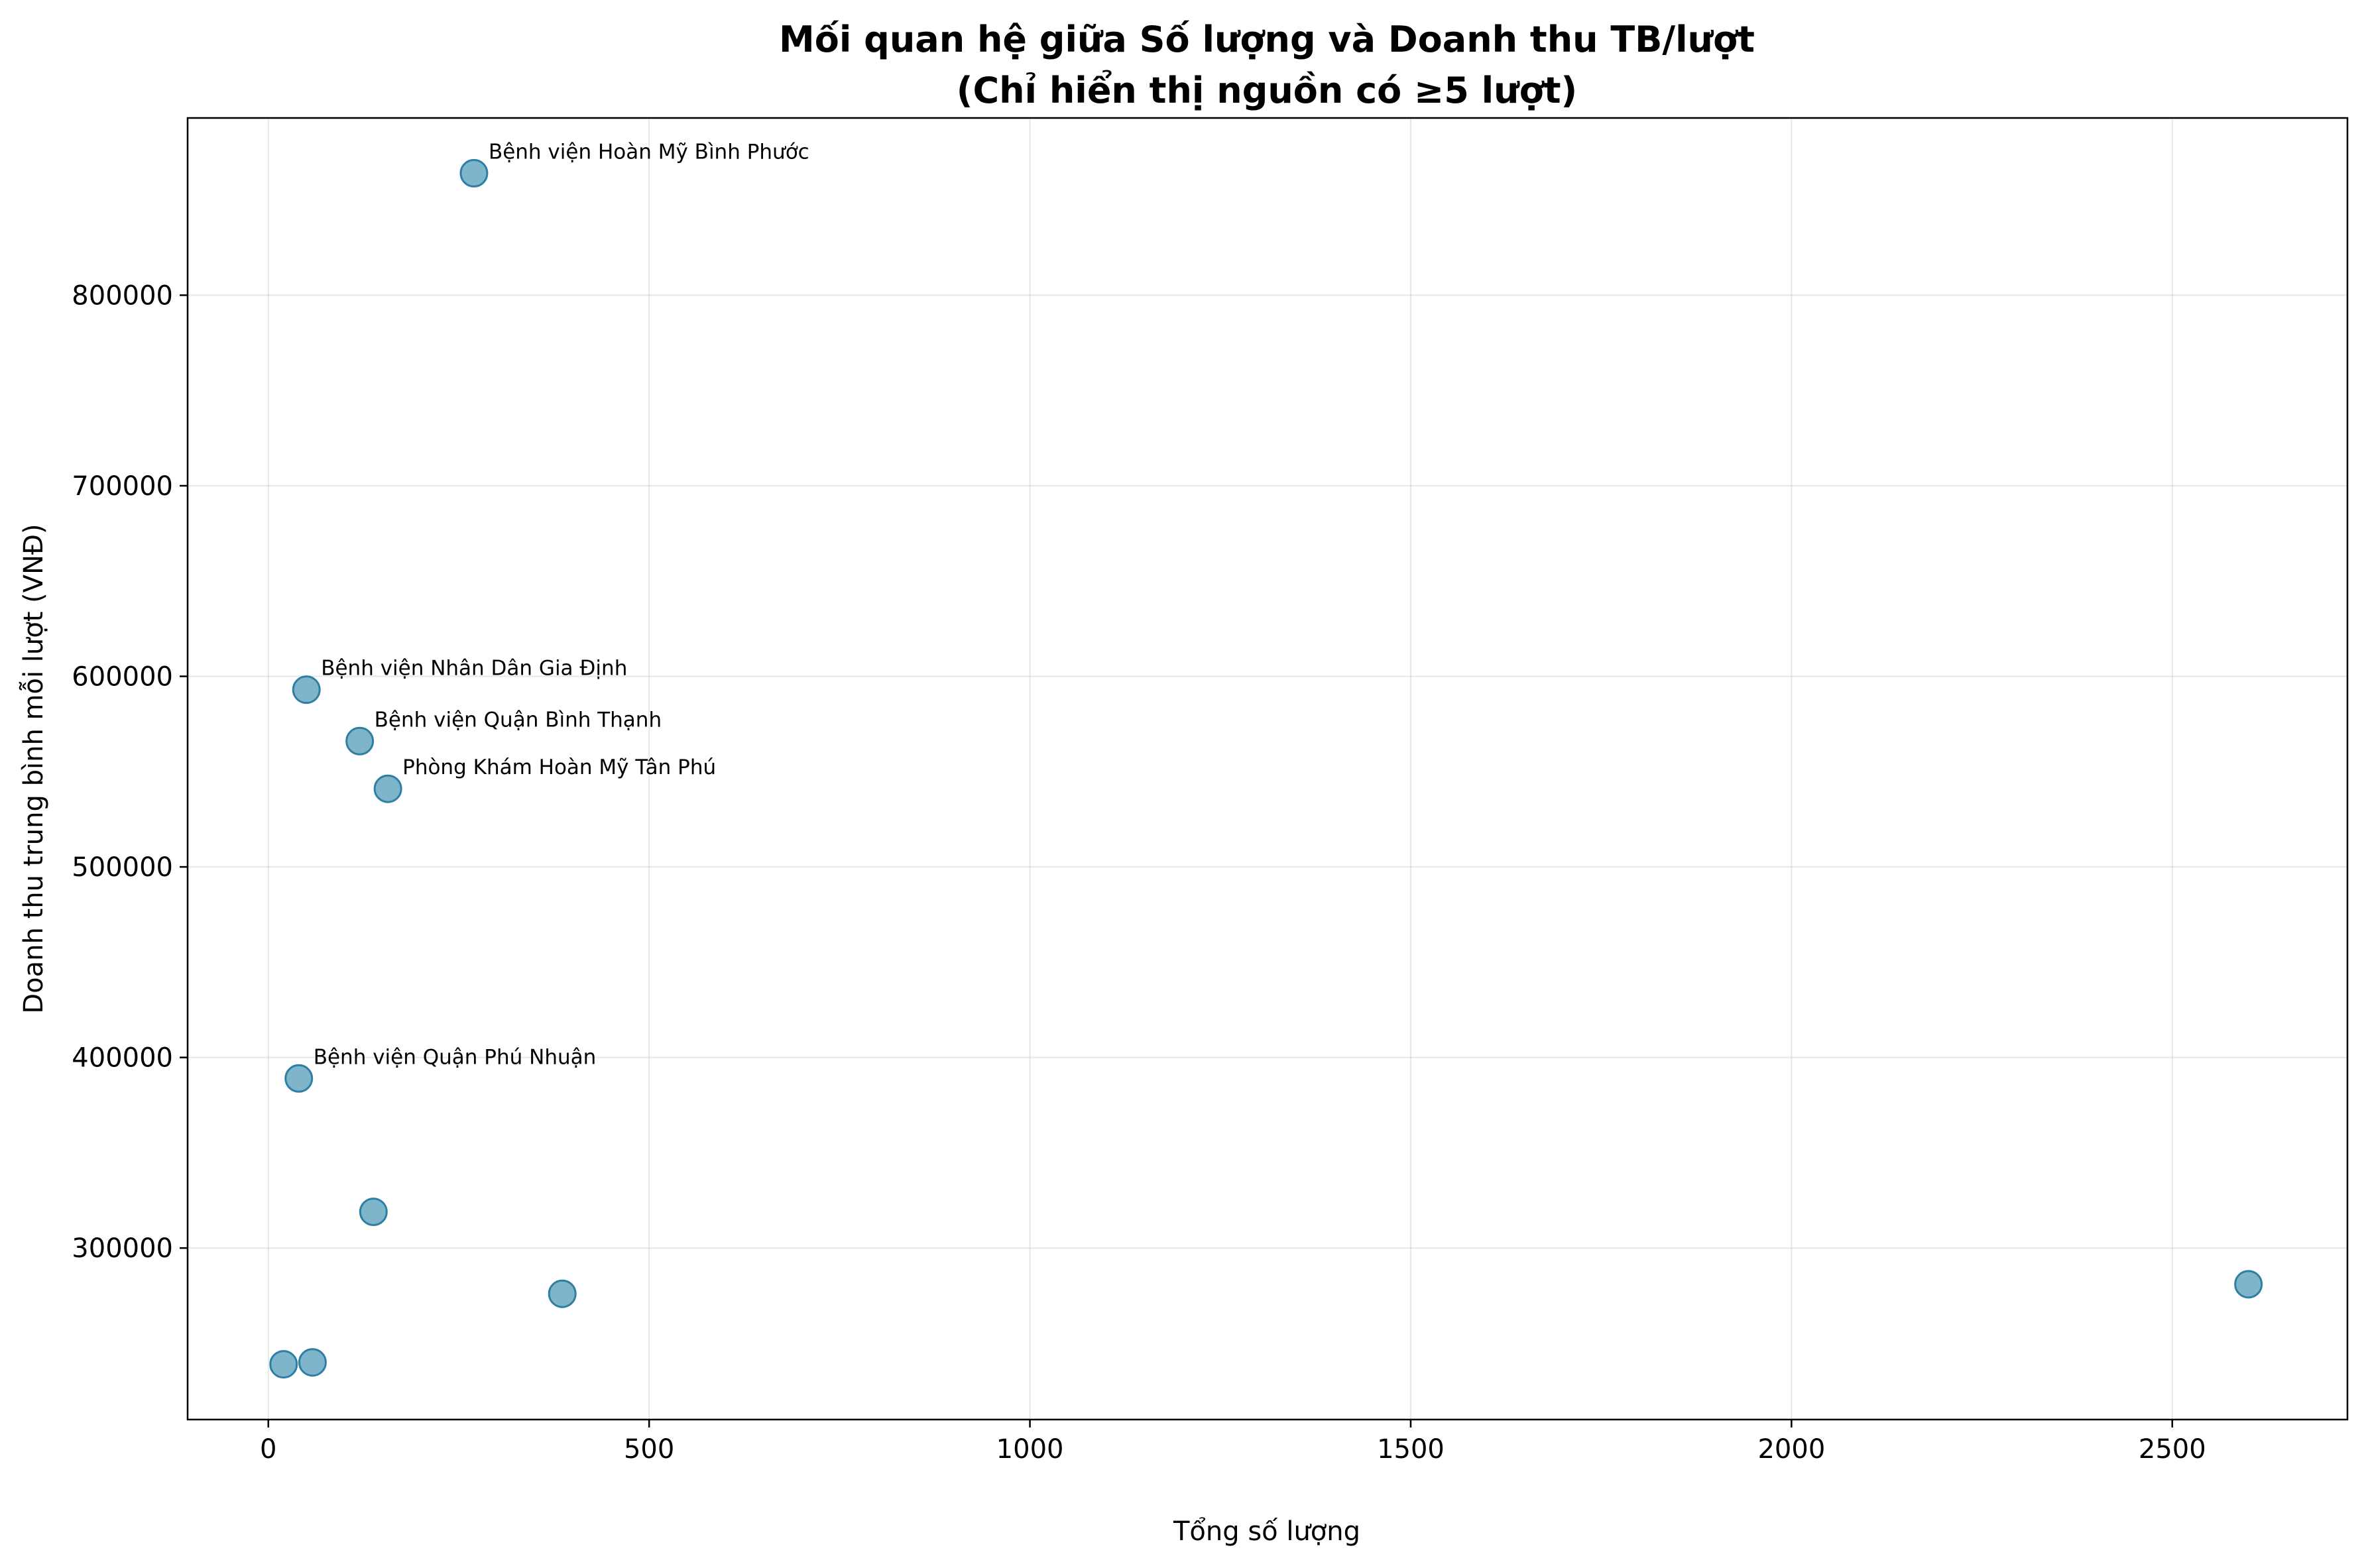  Describe the element at coordinates (122, 677) in the screenshot. I see `y-tick-label: 600000` at that location.